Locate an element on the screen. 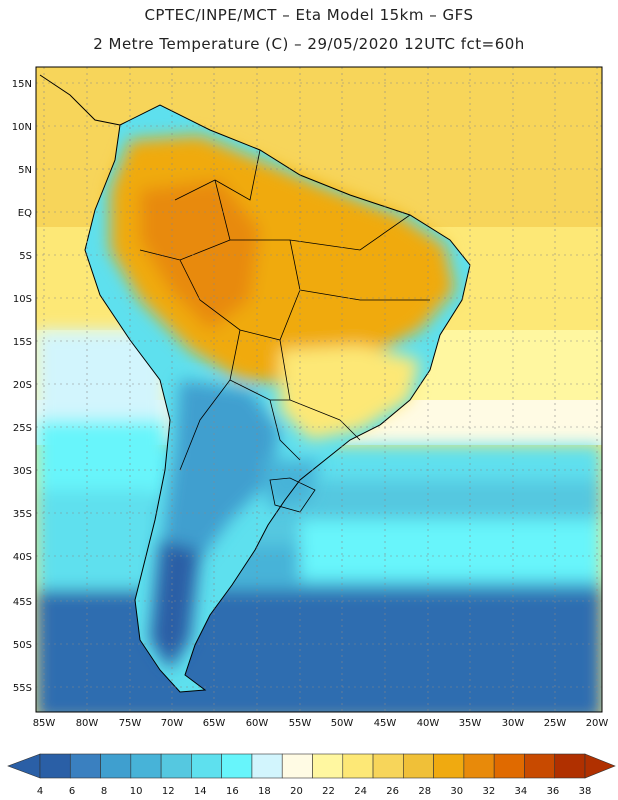  lon-label: 80W is located at coordinates (87, 723).